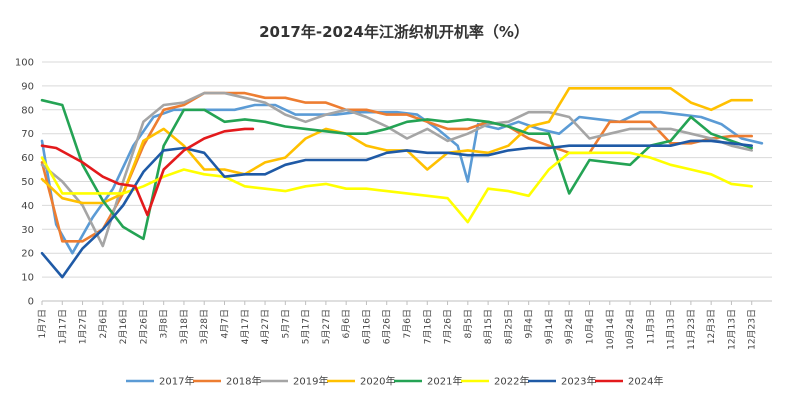  Describe the element at coordinates (427, 326) in the screenshot. I see `x-tick-label: 7月16日` at that location.